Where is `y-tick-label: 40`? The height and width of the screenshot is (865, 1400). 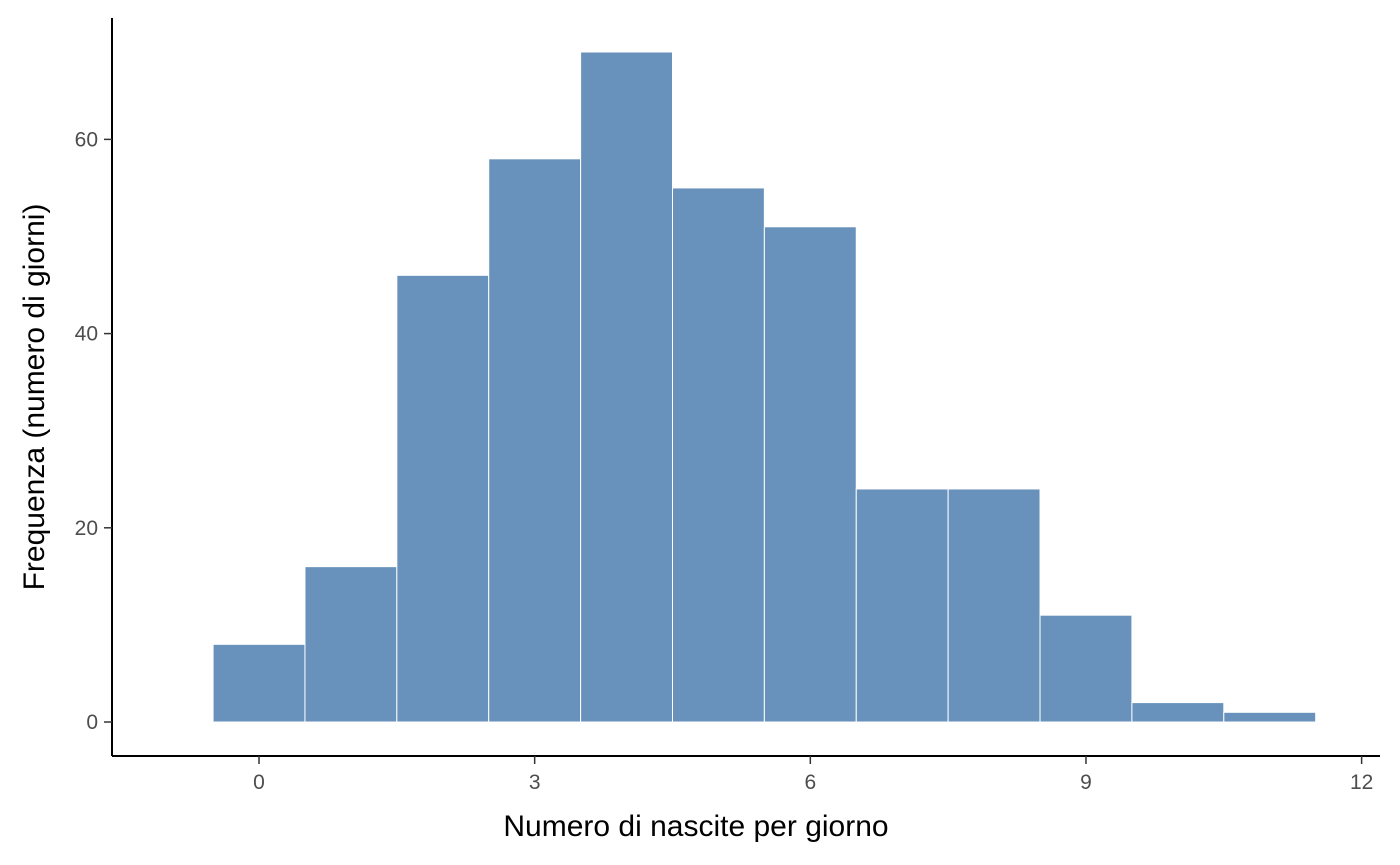
y-tick-label: 40 is located at coordinates (86, 334).